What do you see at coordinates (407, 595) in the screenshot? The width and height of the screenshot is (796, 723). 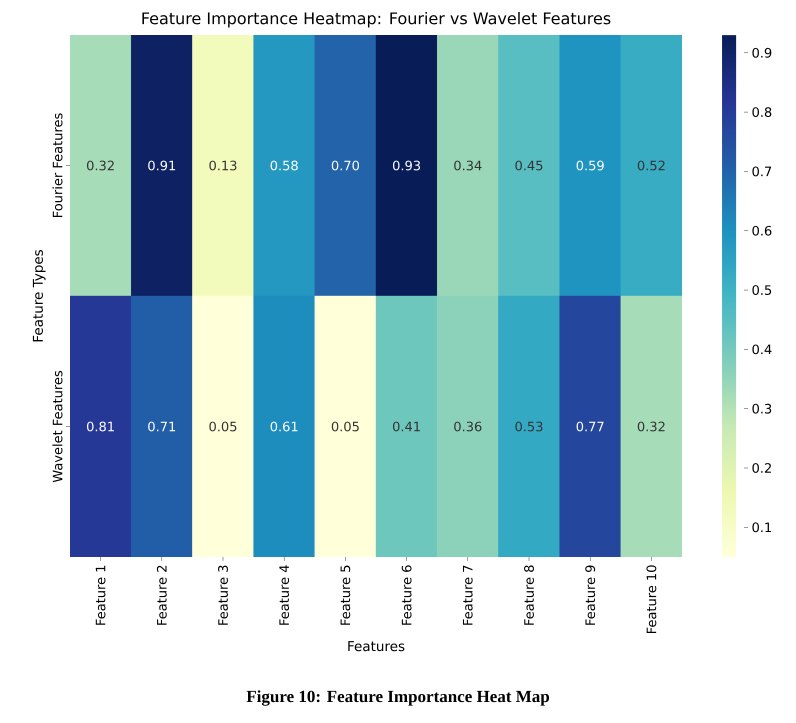 I see `x-tick-label: Feature 6` at bounding box center [407, 595].